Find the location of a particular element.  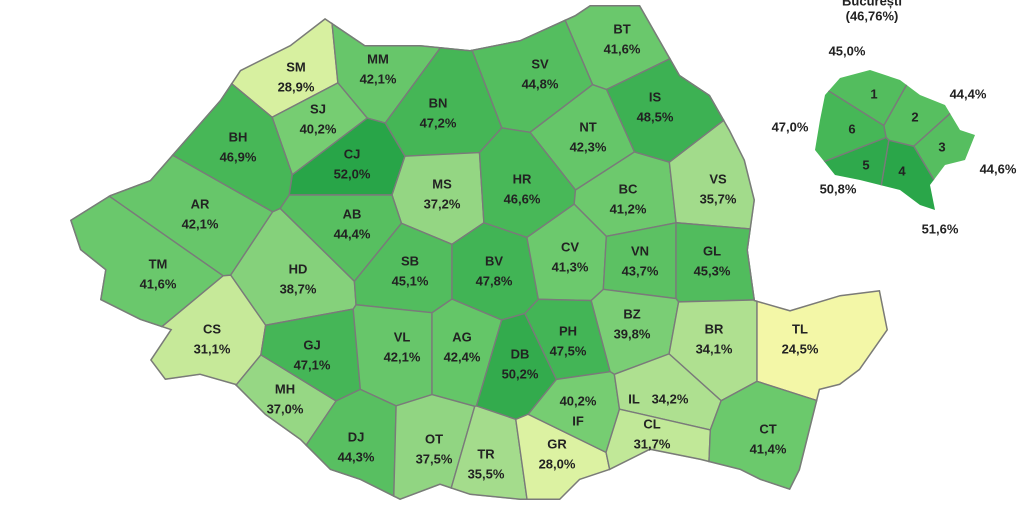

county-code: IL is located at coordinates (634, 398).